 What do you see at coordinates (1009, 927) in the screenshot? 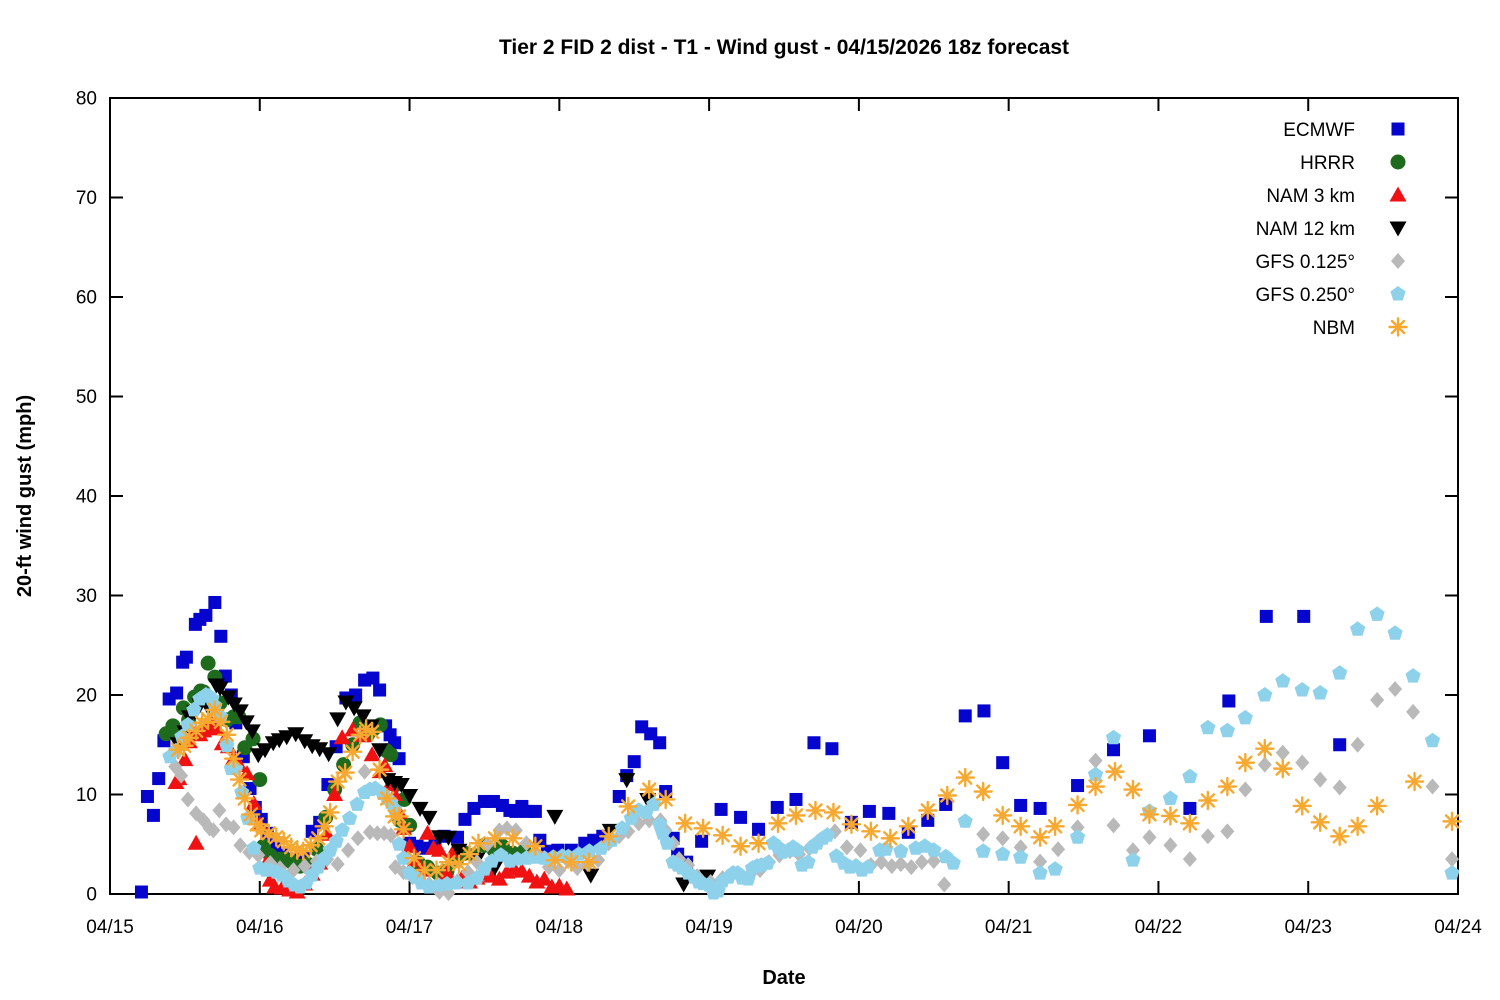
I see `x-tick-label: 04/21` at bounding box center [1009, 927].